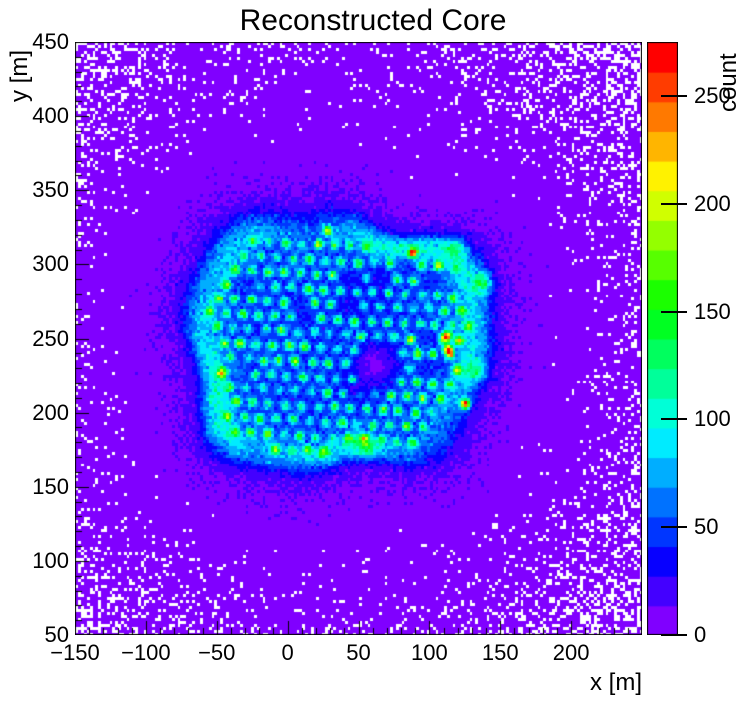 Image resolution: width=746 pixels, height=722 pixels. I want to click on y-tick-label: 250, so click(50, 338).